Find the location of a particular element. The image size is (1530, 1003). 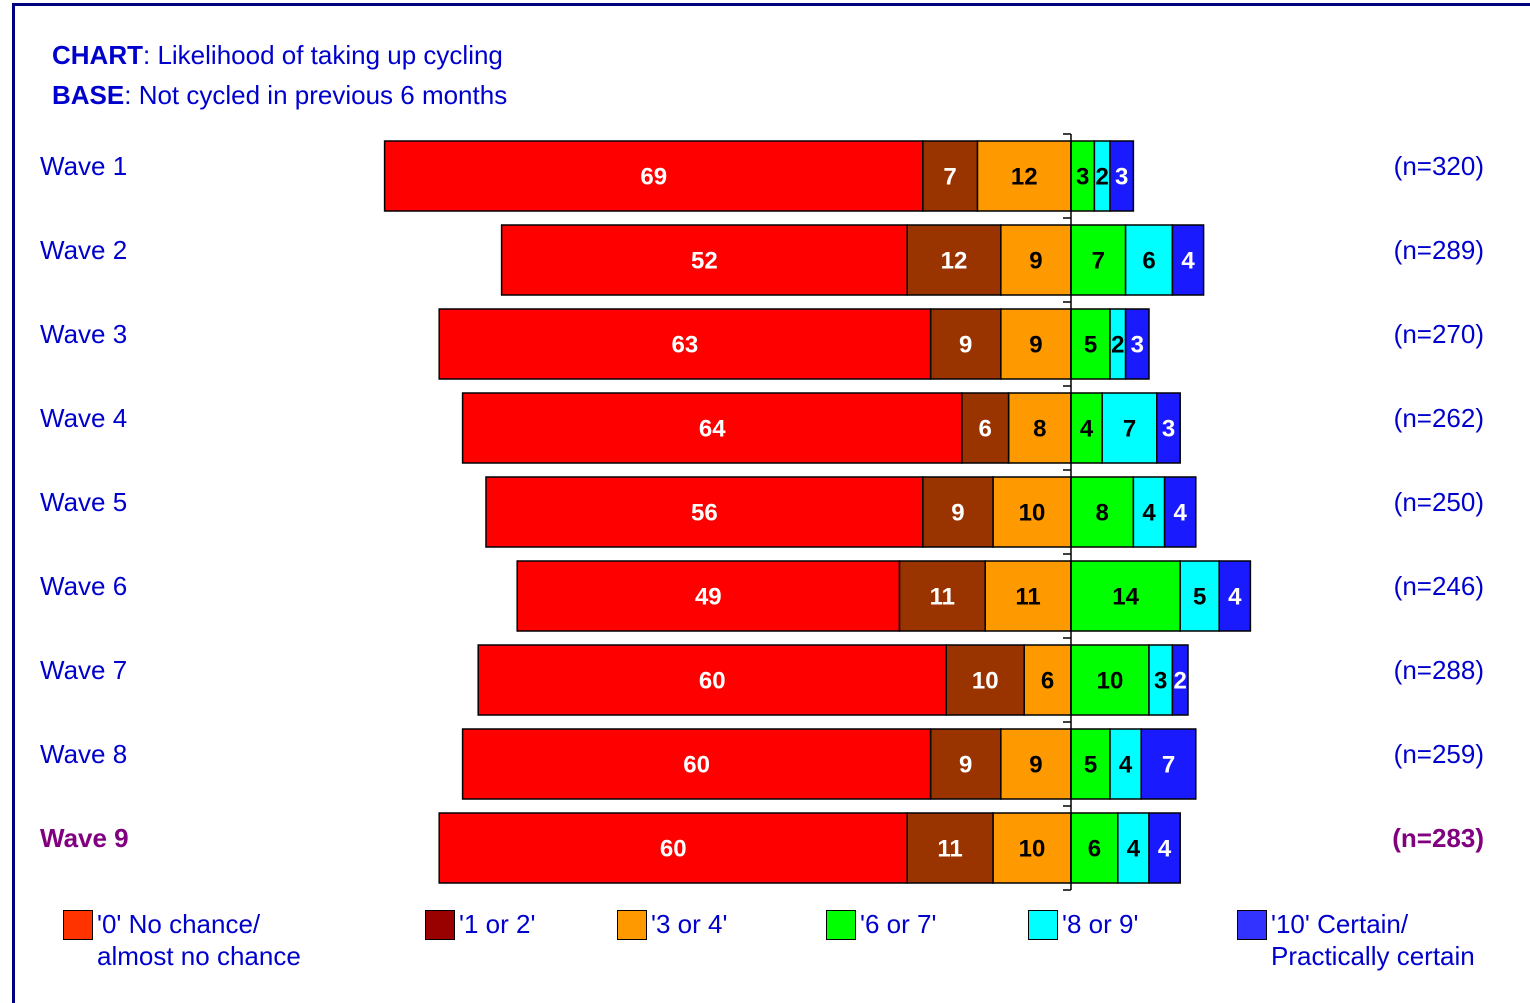

data-label: 69 is located at coordinates (653, 176).